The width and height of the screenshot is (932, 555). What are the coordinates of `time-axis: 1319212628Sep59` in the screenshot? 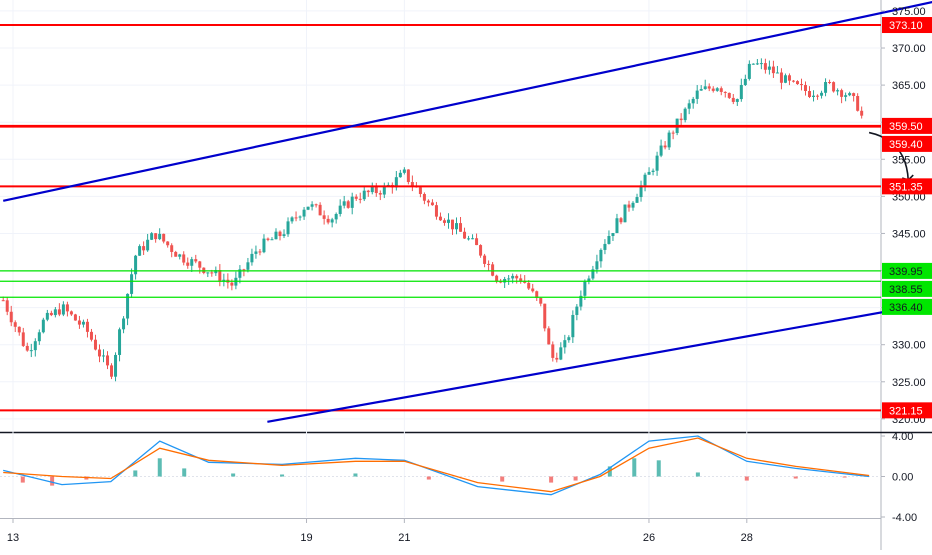 It's located at (469, 531).